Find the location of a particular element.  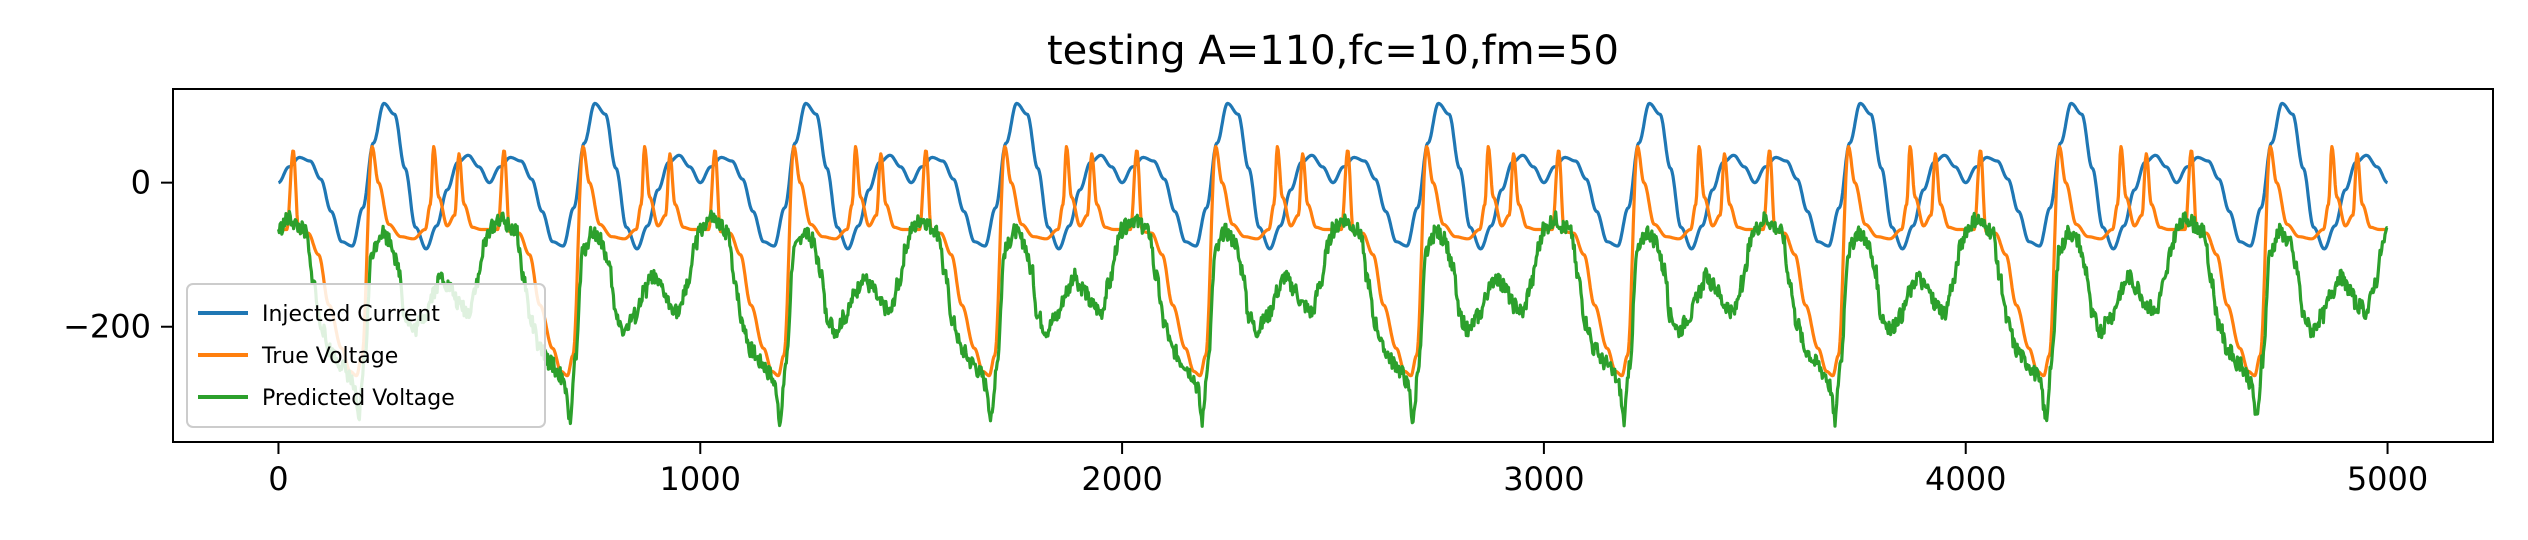

legend-label: Injected Current is located at coordinates (351, 314).